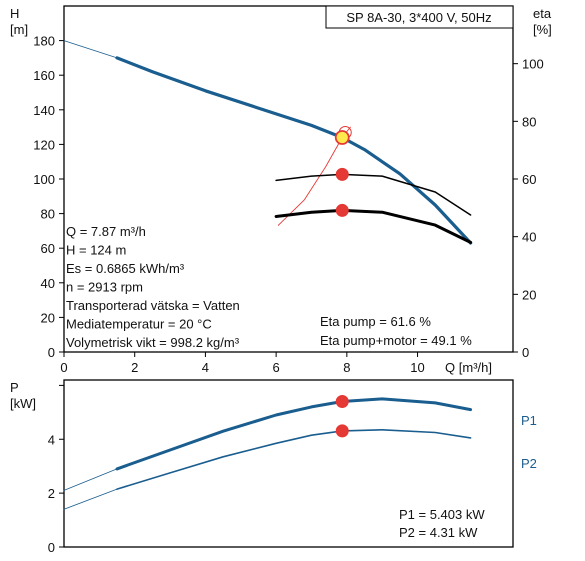 The image size is (585, 561). I want to click on left-tick-label: 140, so click(44, 110).